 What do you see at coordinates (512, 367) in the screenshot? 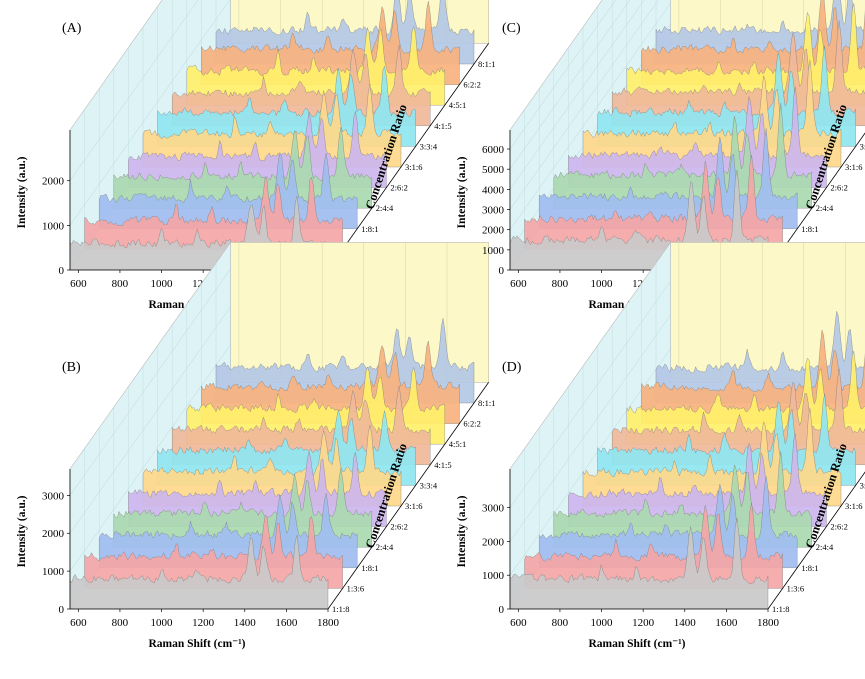
I see `panel-label: (D)` at bounding box center [512, 367].